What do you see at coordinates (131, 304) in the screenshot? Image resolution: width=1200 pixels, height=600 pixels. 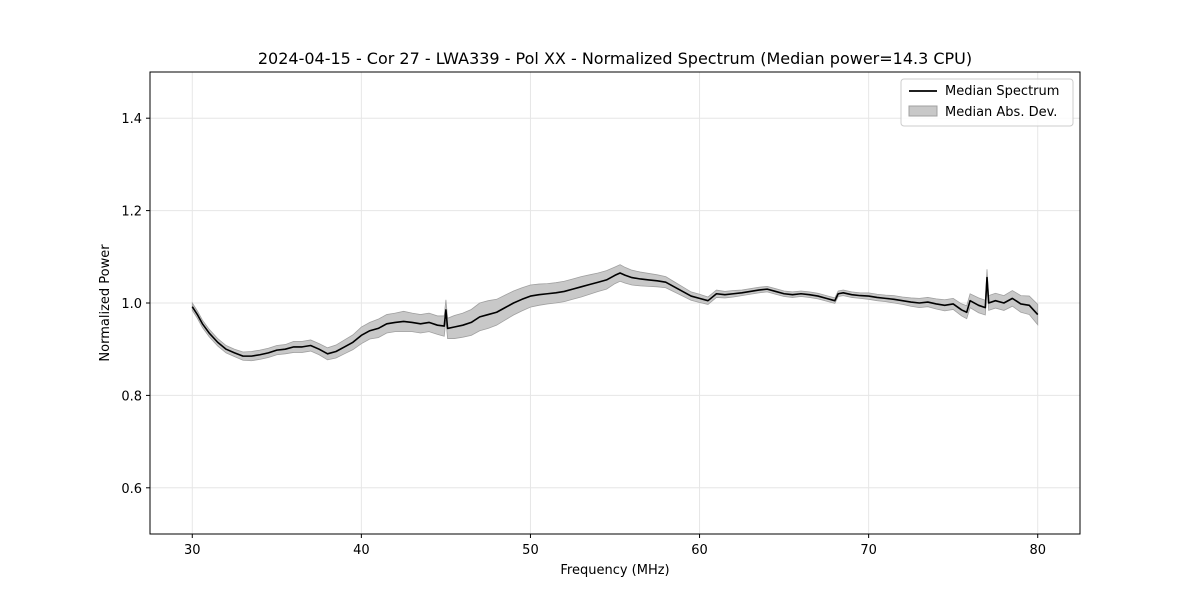 I see `y-tick-label: 1.0` at bounding box center [131, 304].